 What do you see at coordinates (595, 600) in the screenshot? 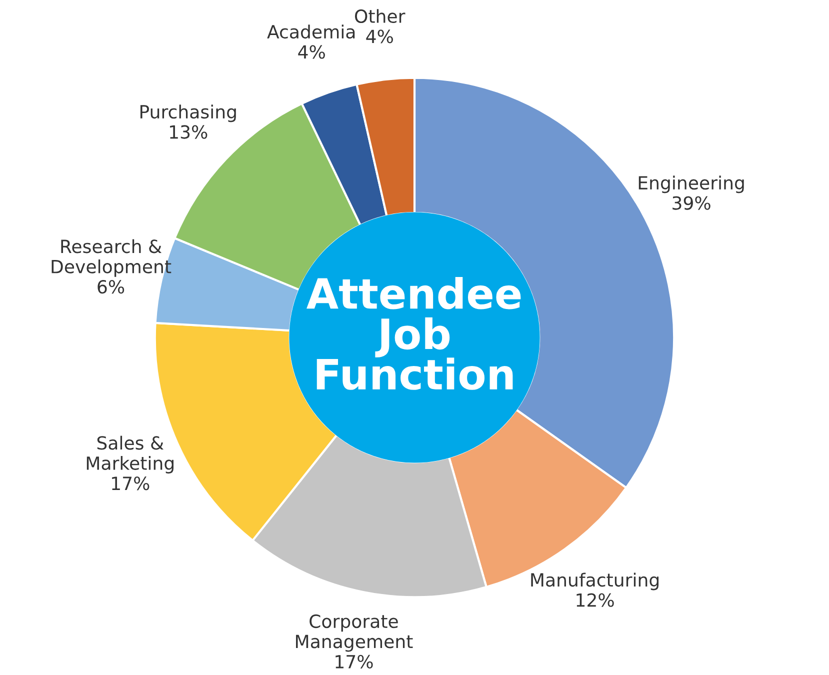
I see `data-label: 12%` at bounding box center [595, 600].